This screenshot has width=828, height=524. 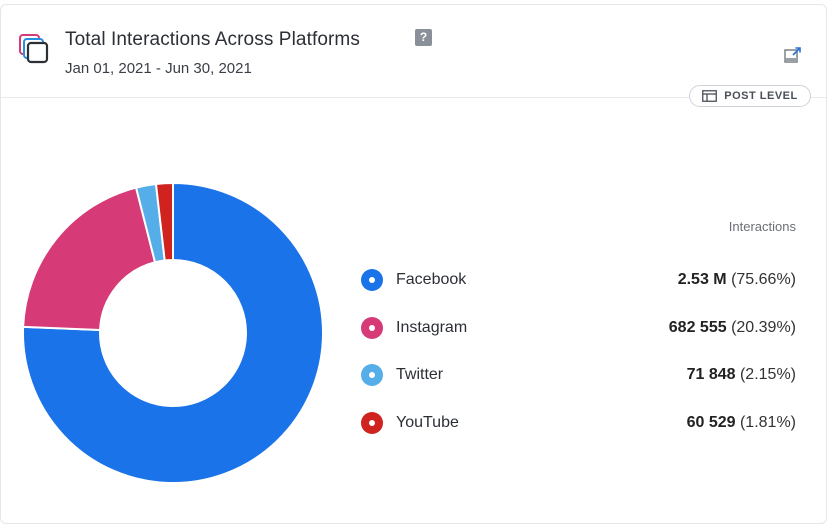 I want to click on export-icon, so click(x=793, y=55).